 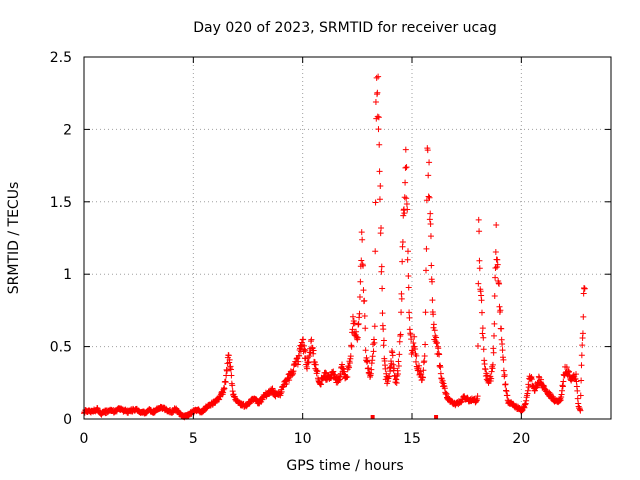 I want to click on y-tick-label: 2.5, so click(x=61, y=58).